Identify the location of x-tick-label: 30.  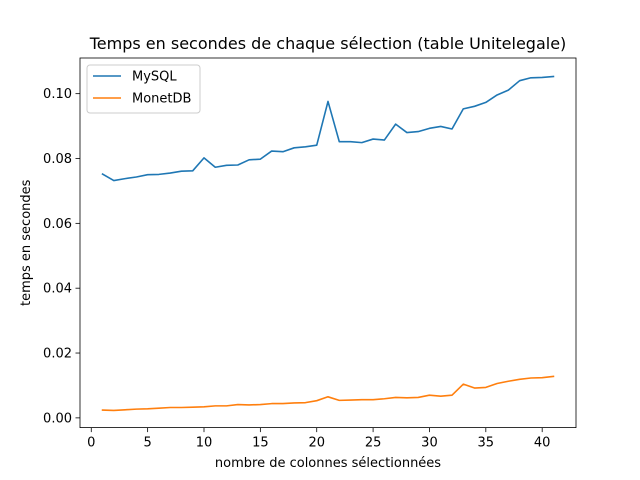
(429, 443).